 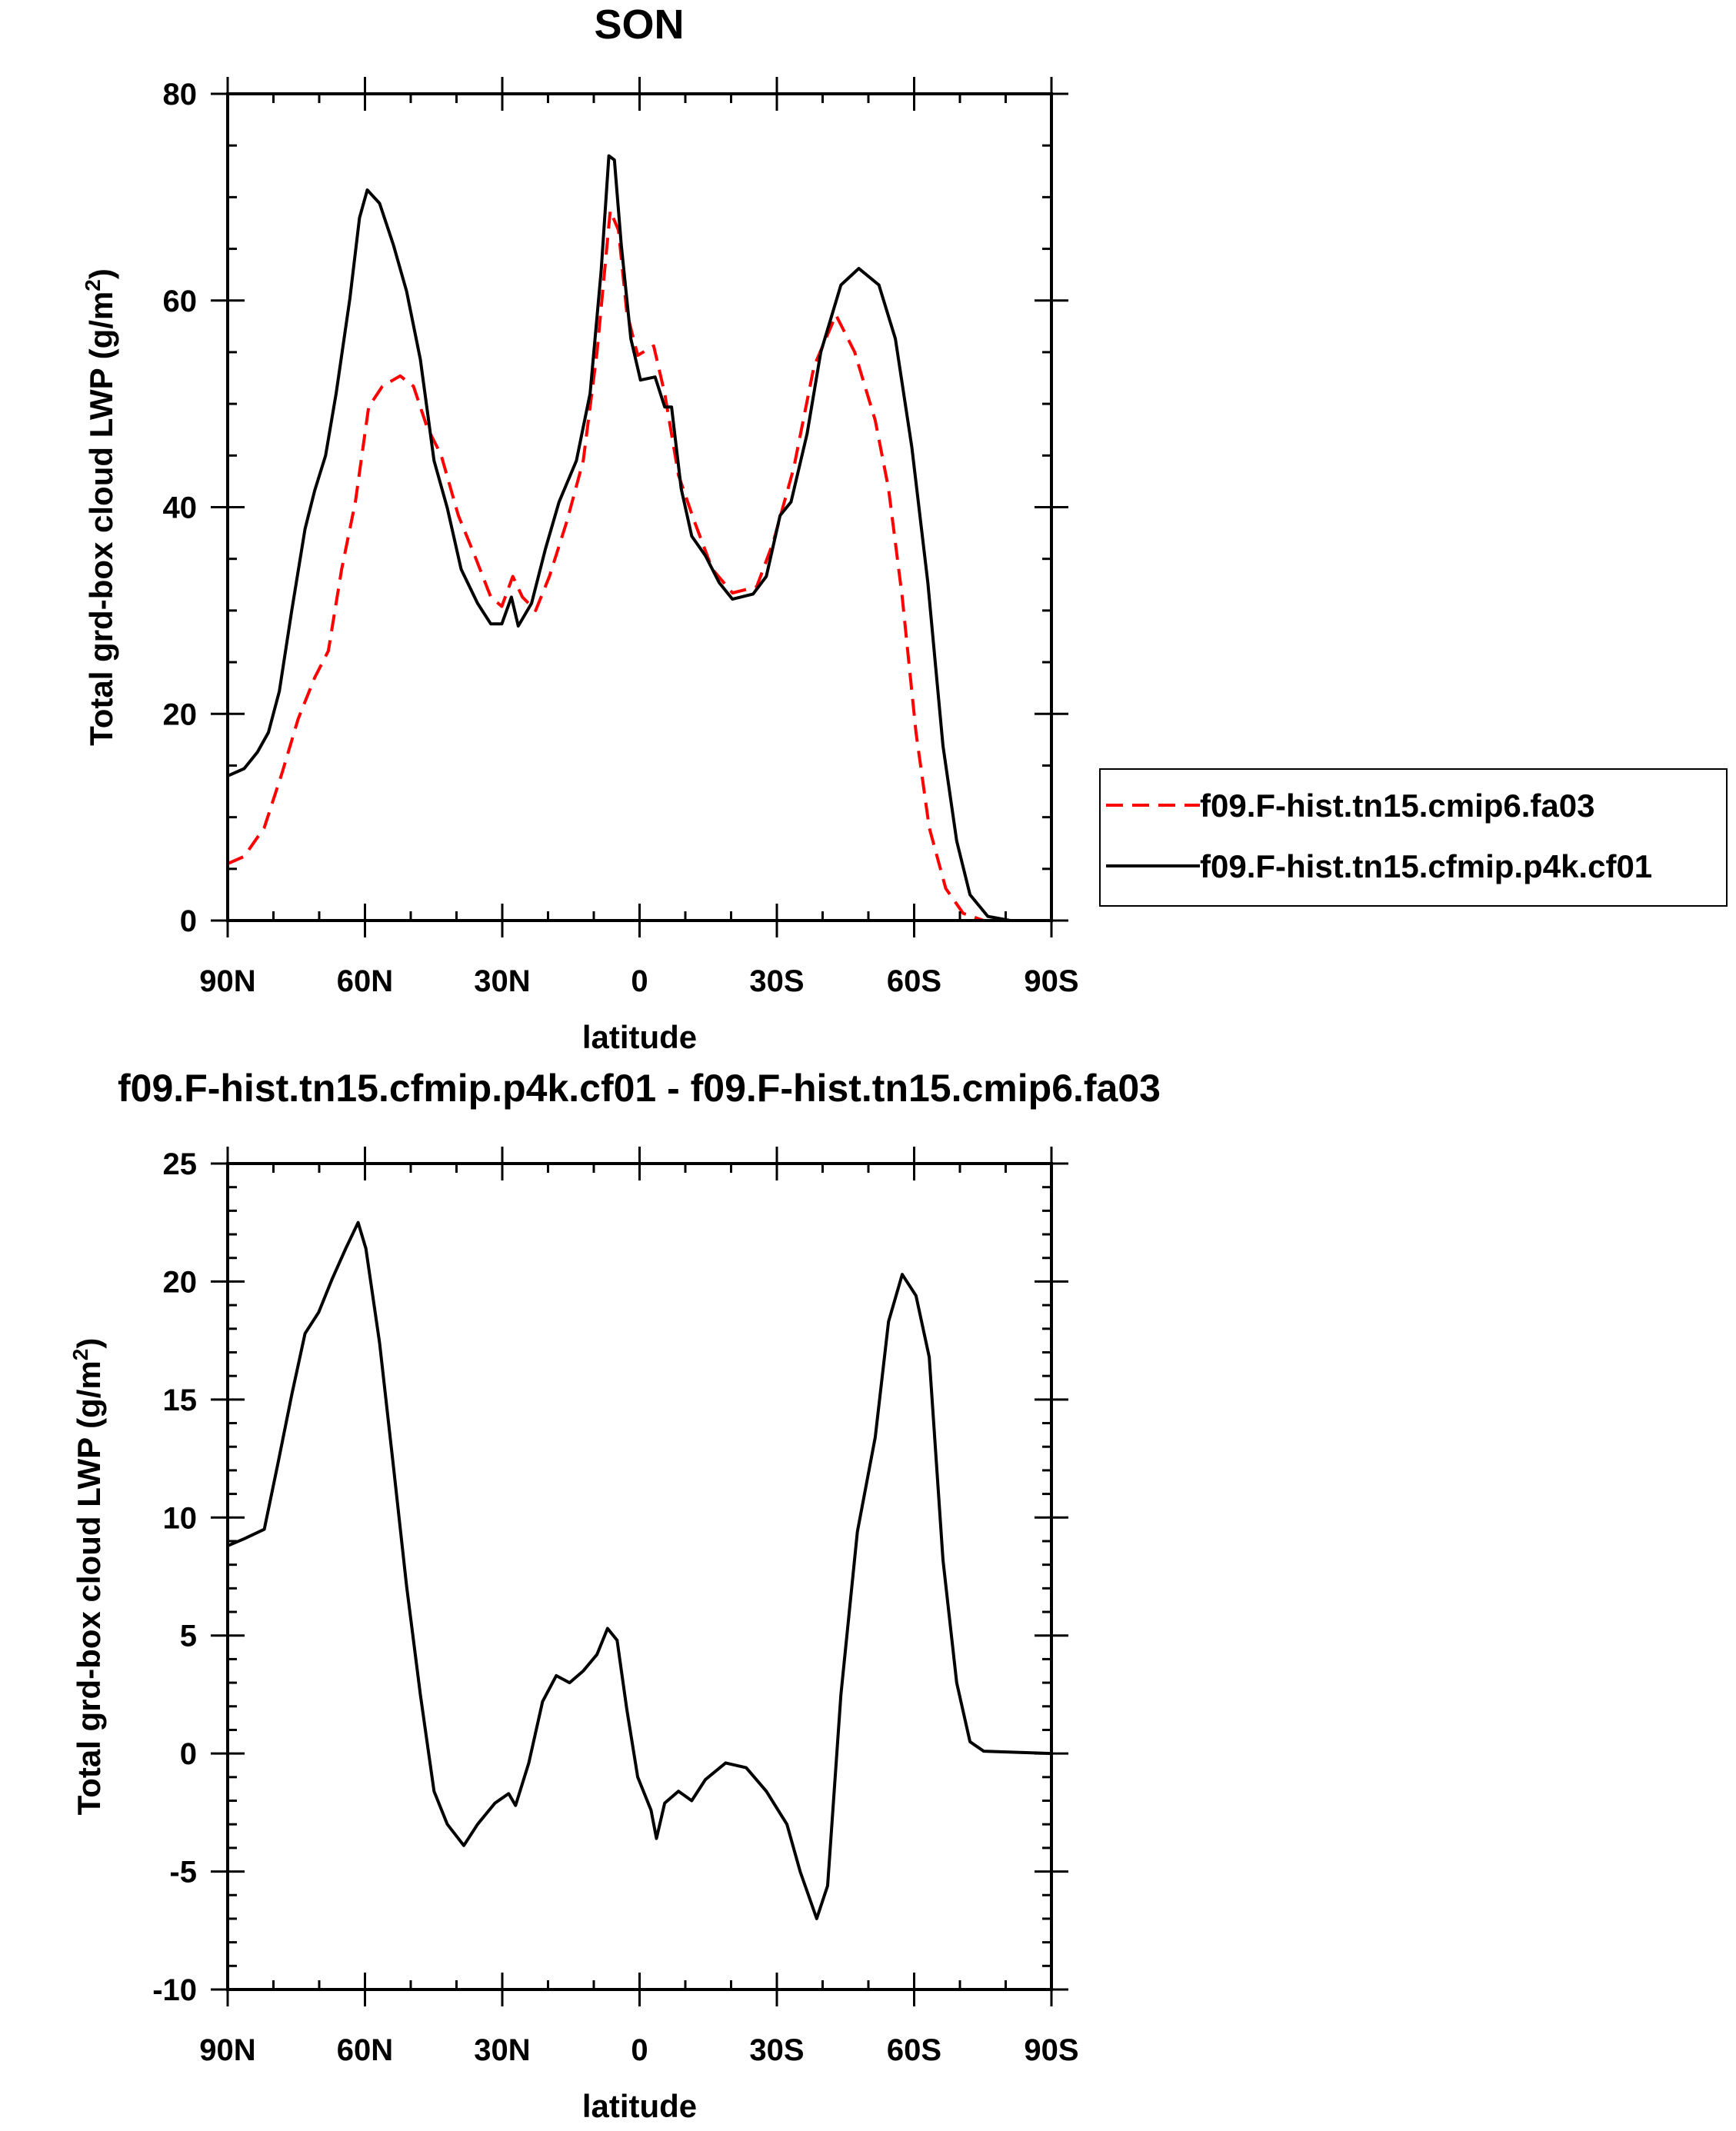 I want to click on y-tick-label: 60, so click(x=180, y=301).